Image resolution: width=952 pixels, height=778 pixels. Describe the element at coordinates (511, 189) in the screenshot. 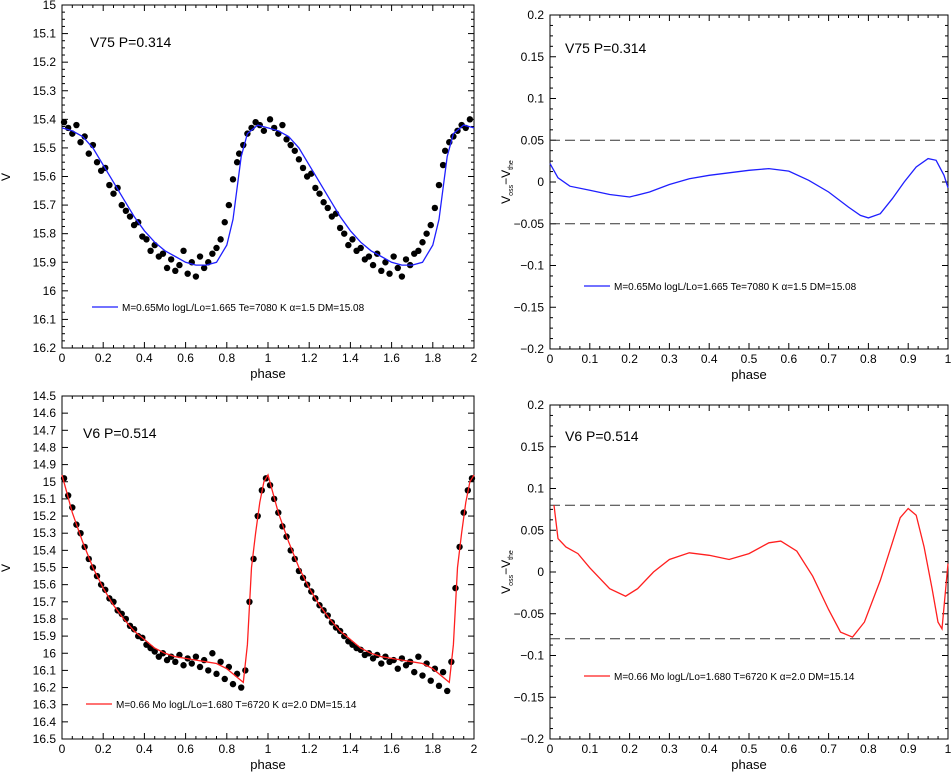

I see `y-axis-label-sub-oss: oss` at that location.